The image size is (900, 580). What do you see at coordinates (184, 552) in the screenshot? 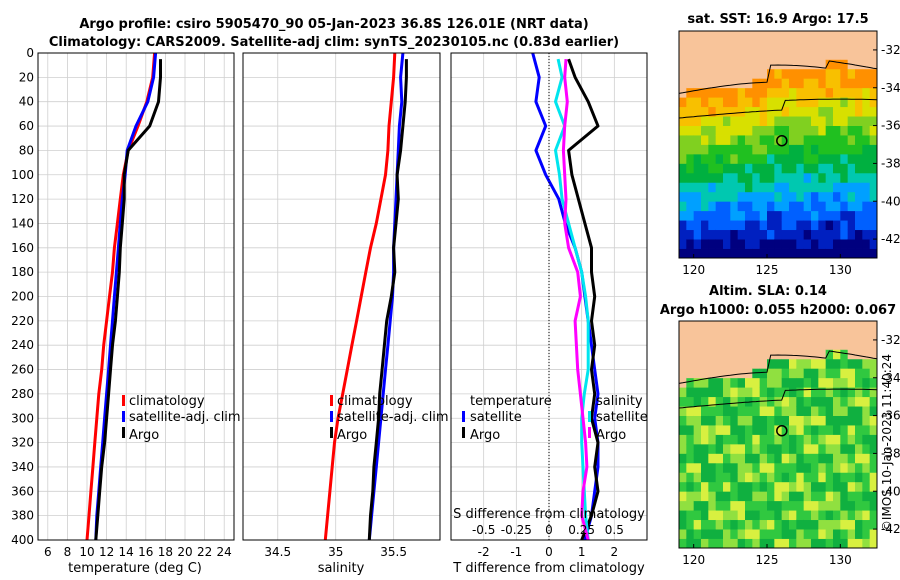
I see `x-tick-label: 20` at bounding box center [184, 552].